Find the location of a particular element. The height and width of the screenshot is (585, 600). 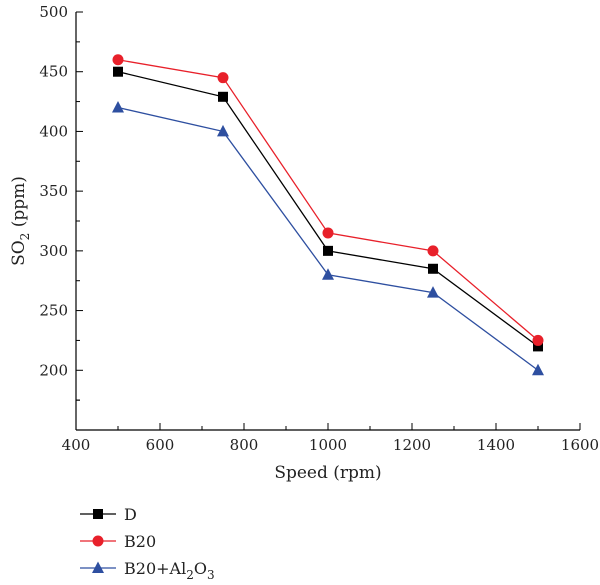

y-axis-label-sub: 2 is located at coordinates (25, 237).